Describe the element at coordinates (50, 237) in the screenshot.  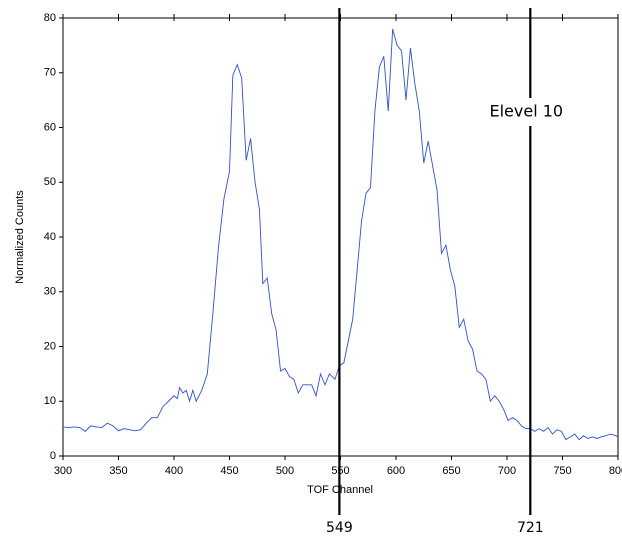
I see `y-tick-label: 40` at that location.